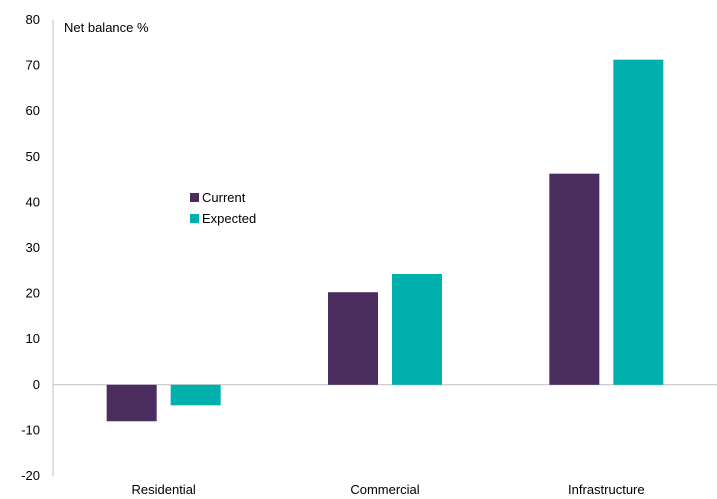  I want to click on legend-item-current: Current, so click(223, 197).